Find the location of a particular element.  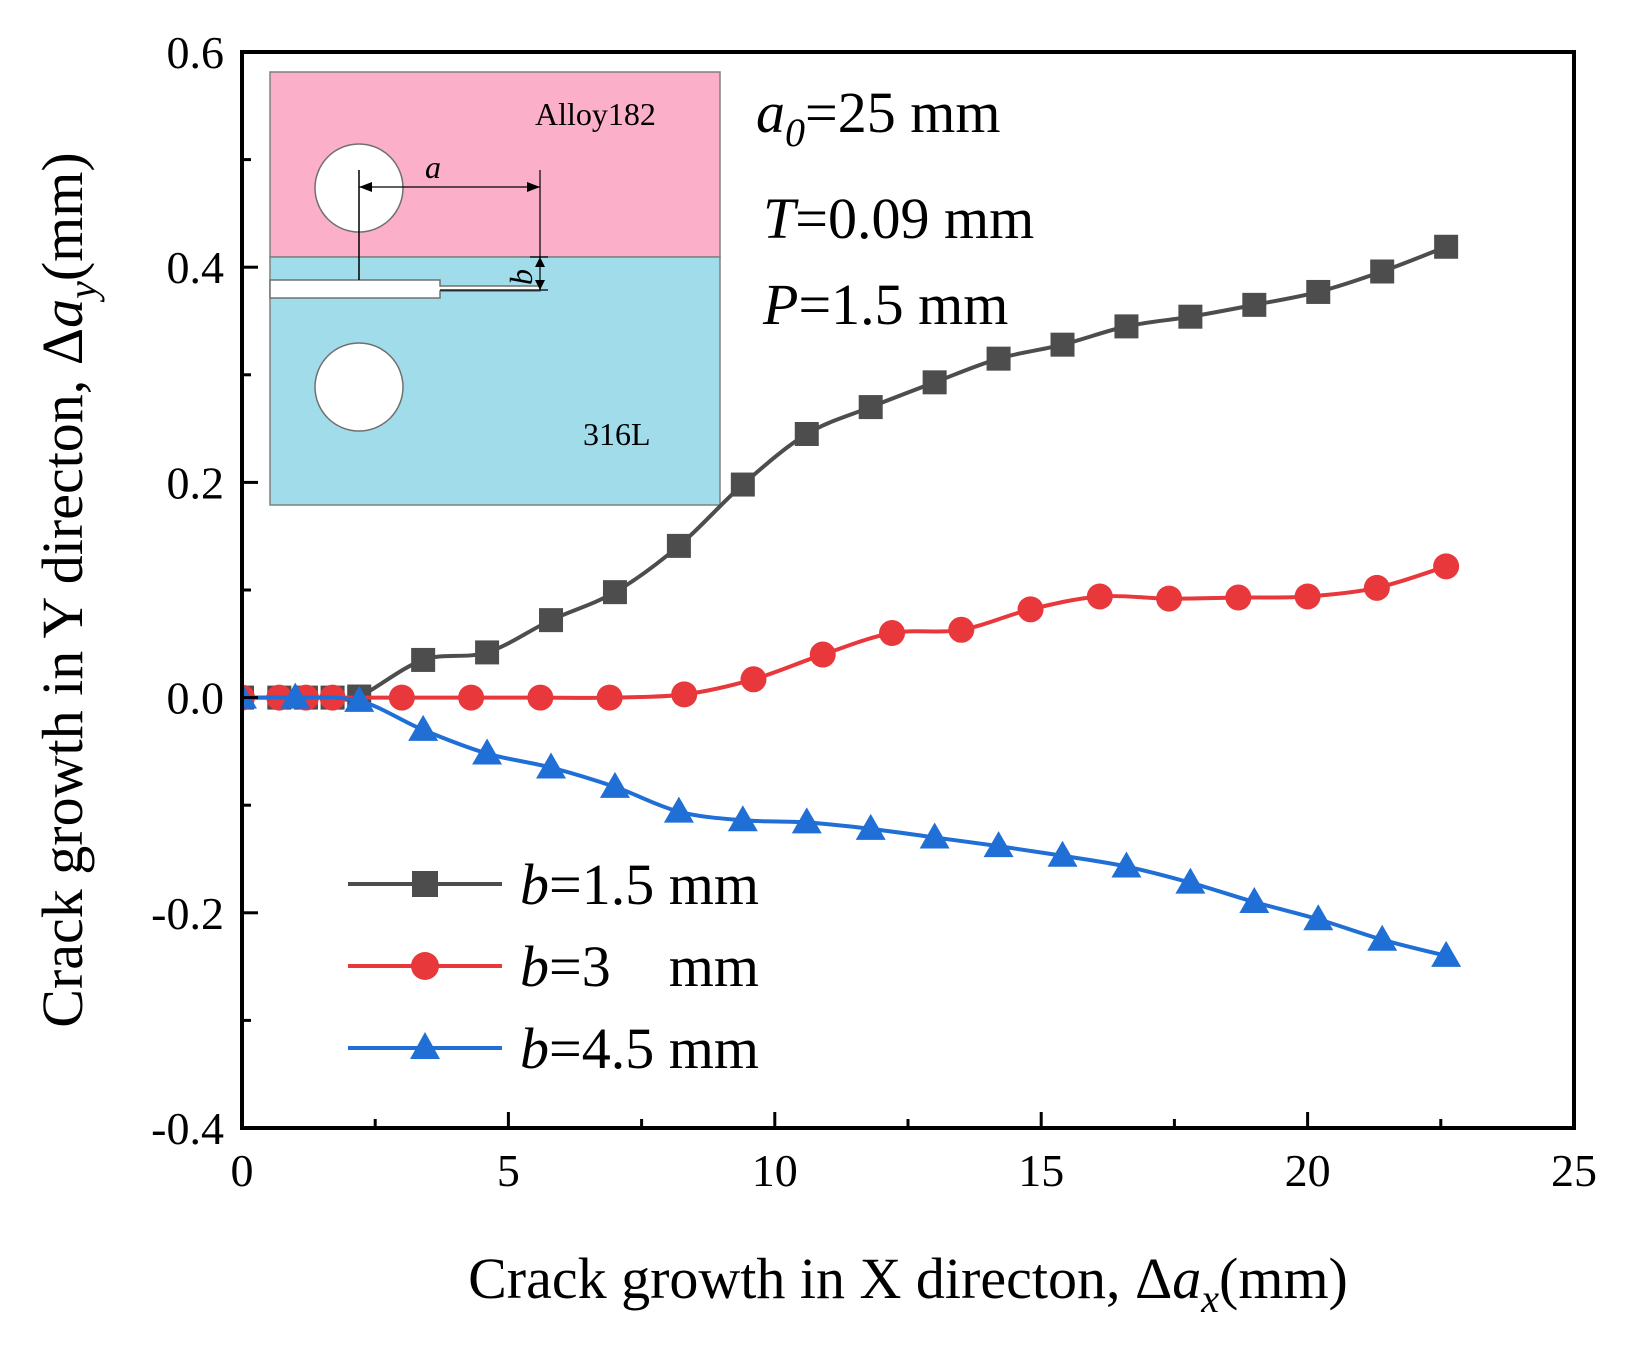

inset-label-alloy182: Alloy182 is located at coordinates (595, 114).